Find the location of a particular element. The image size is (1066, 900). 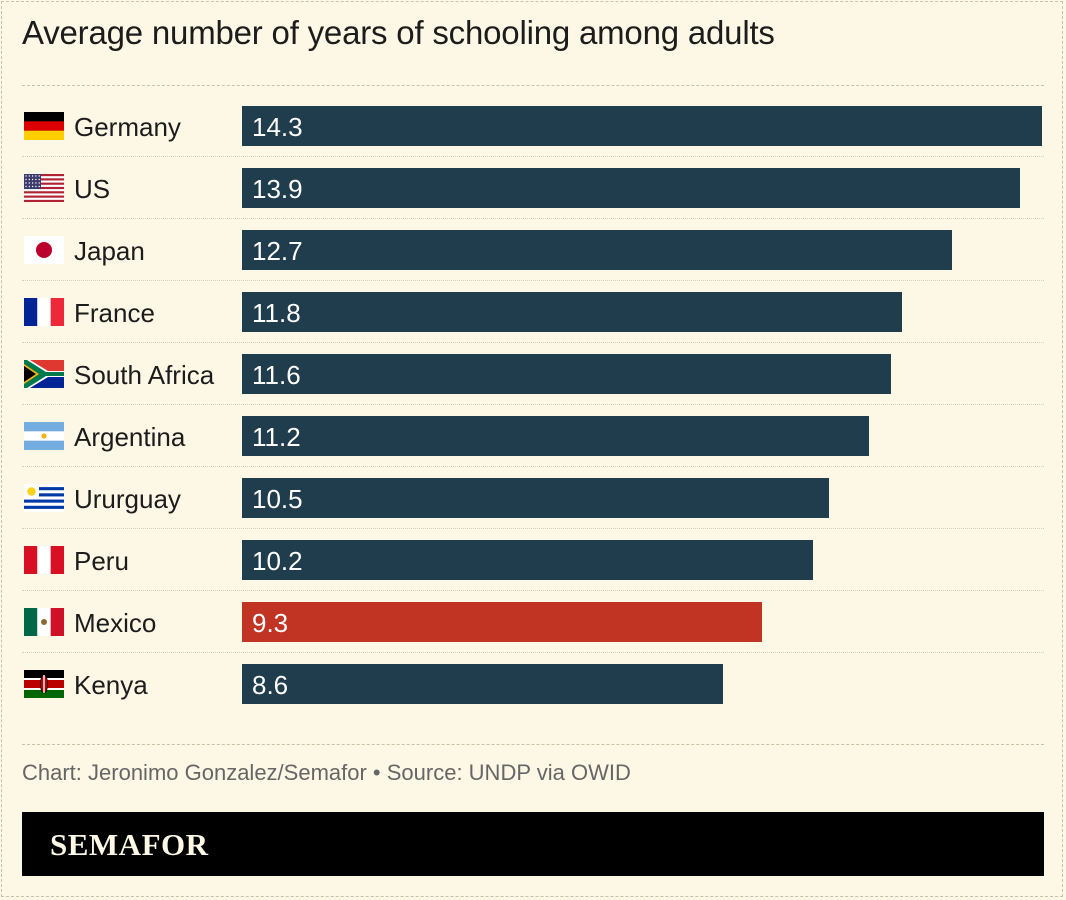

bar-row-kenya: Kenya 8.6 is located at coordinates (533, 684).